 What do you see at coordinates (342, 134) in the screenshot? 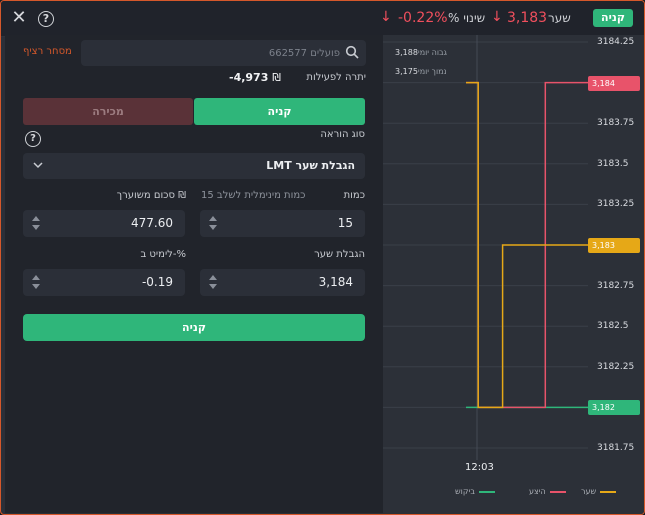
I see `order-type-label: סוג הוראה` at bounding box center [342, 134].